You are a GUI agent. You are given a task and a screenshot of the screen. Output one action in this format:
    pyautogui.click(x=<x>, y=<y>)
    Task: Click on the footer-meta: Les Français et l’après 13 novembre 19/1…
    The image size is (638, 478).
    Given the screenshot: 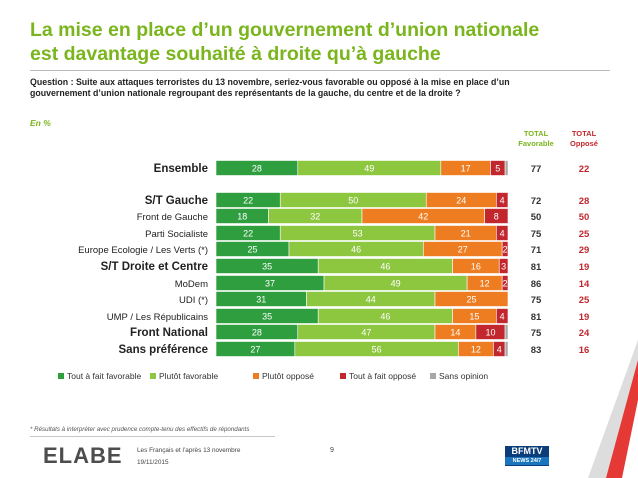 What is the action you would take?
    pyautogui.click(x=188, y=457)
    